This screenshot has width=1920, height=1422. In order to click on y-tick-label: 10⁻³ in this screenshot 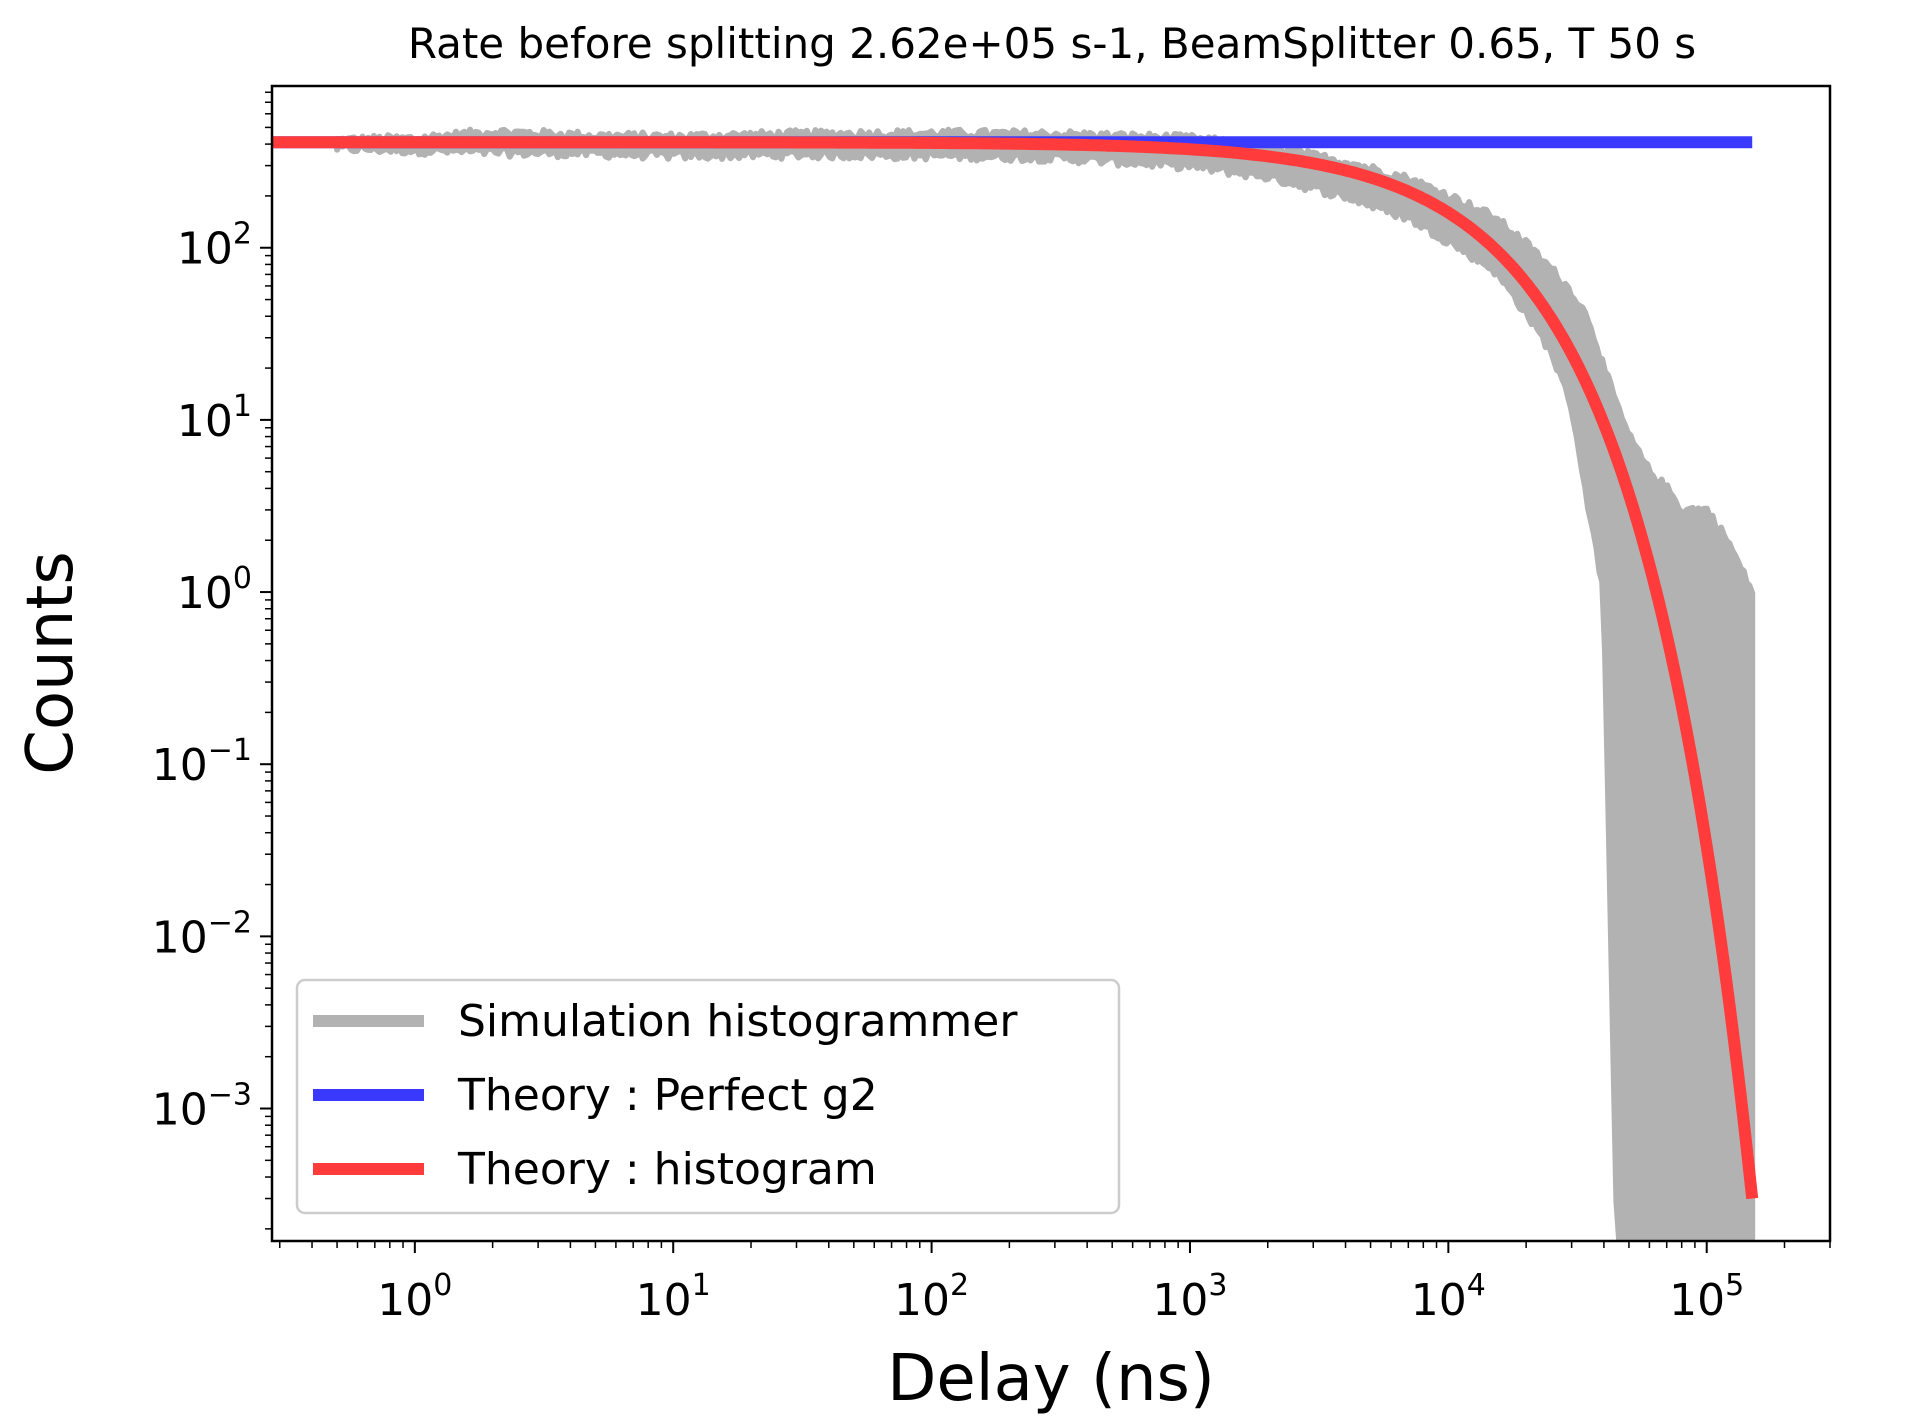, I will do `click(202, 1107)`.